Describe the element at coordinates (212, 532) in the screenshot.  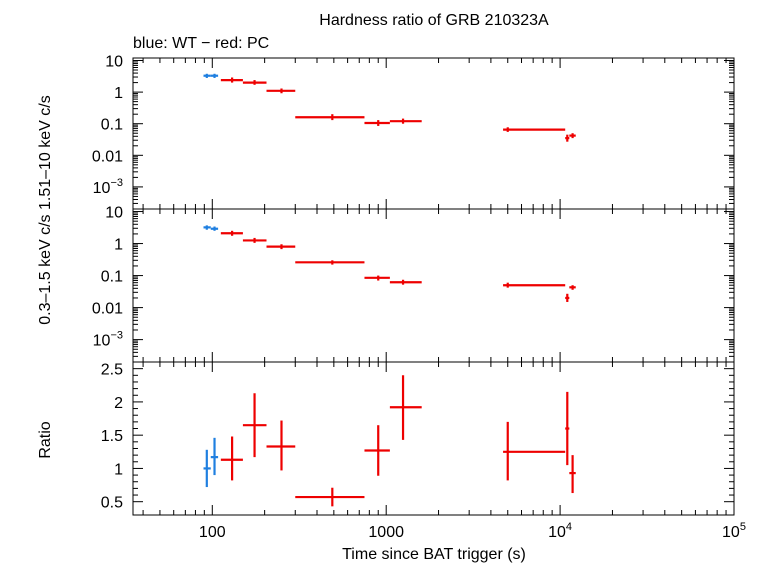
I see `x-tick-label: 100` at that location.